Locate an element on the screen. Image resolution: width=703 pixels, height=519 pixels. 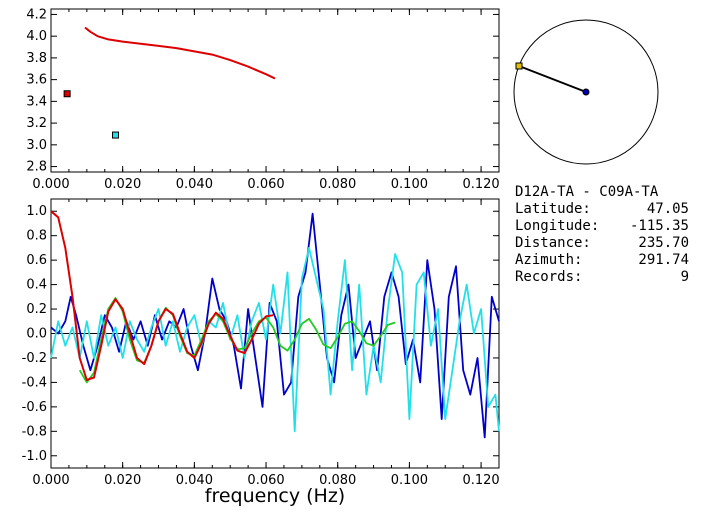
y-tick-label: 0.6 is located at coordinates (36, 260).